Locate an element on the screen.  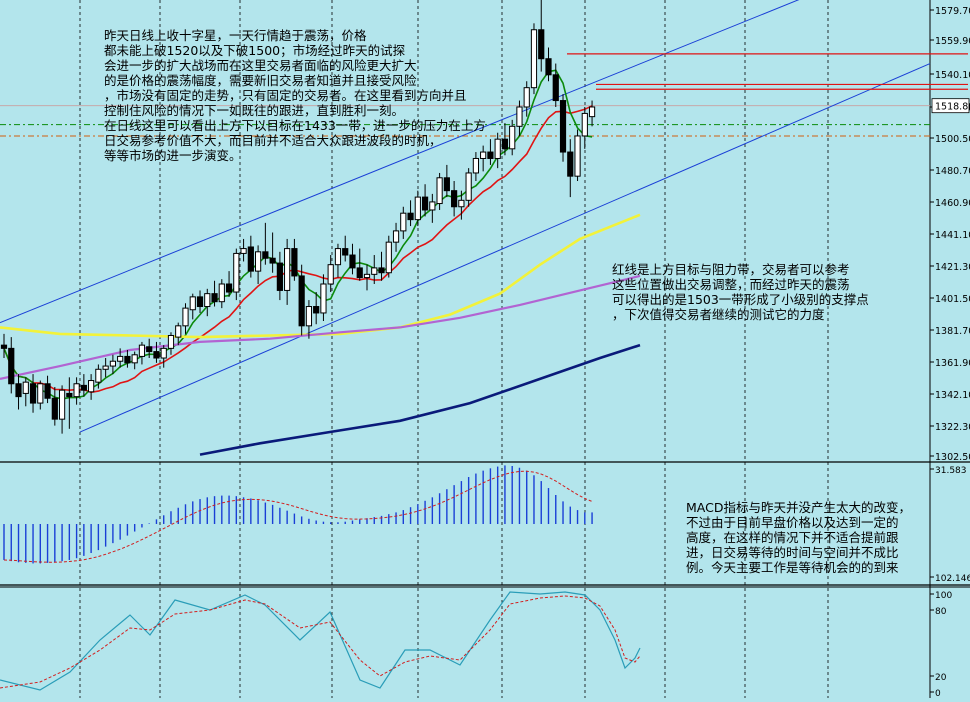
kdj-tick-label: 100 is located at coordinates (943, 596).